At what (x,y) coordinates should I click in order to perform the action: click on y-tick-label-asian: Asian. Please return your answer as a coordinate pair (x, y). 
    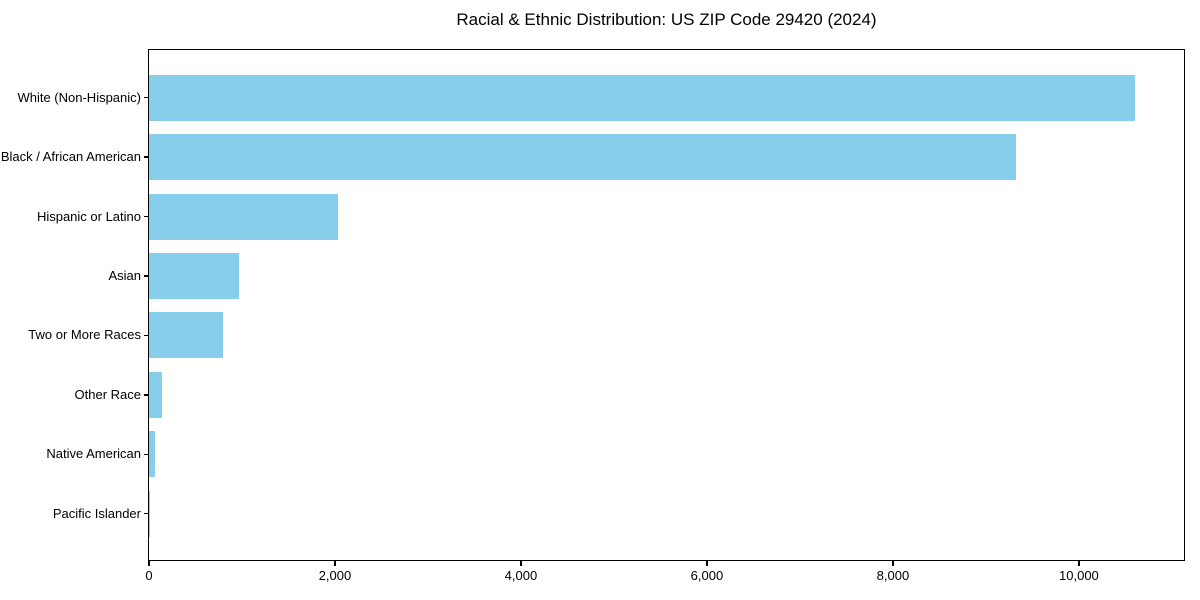
    Looking at the image, I should click on (124, 275).